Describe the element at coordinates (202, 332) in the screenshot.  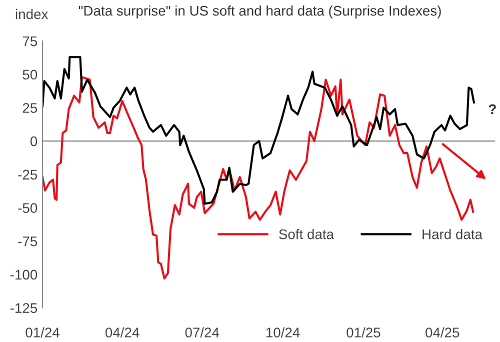
I see `x-tick-label: 07/24` at that location.